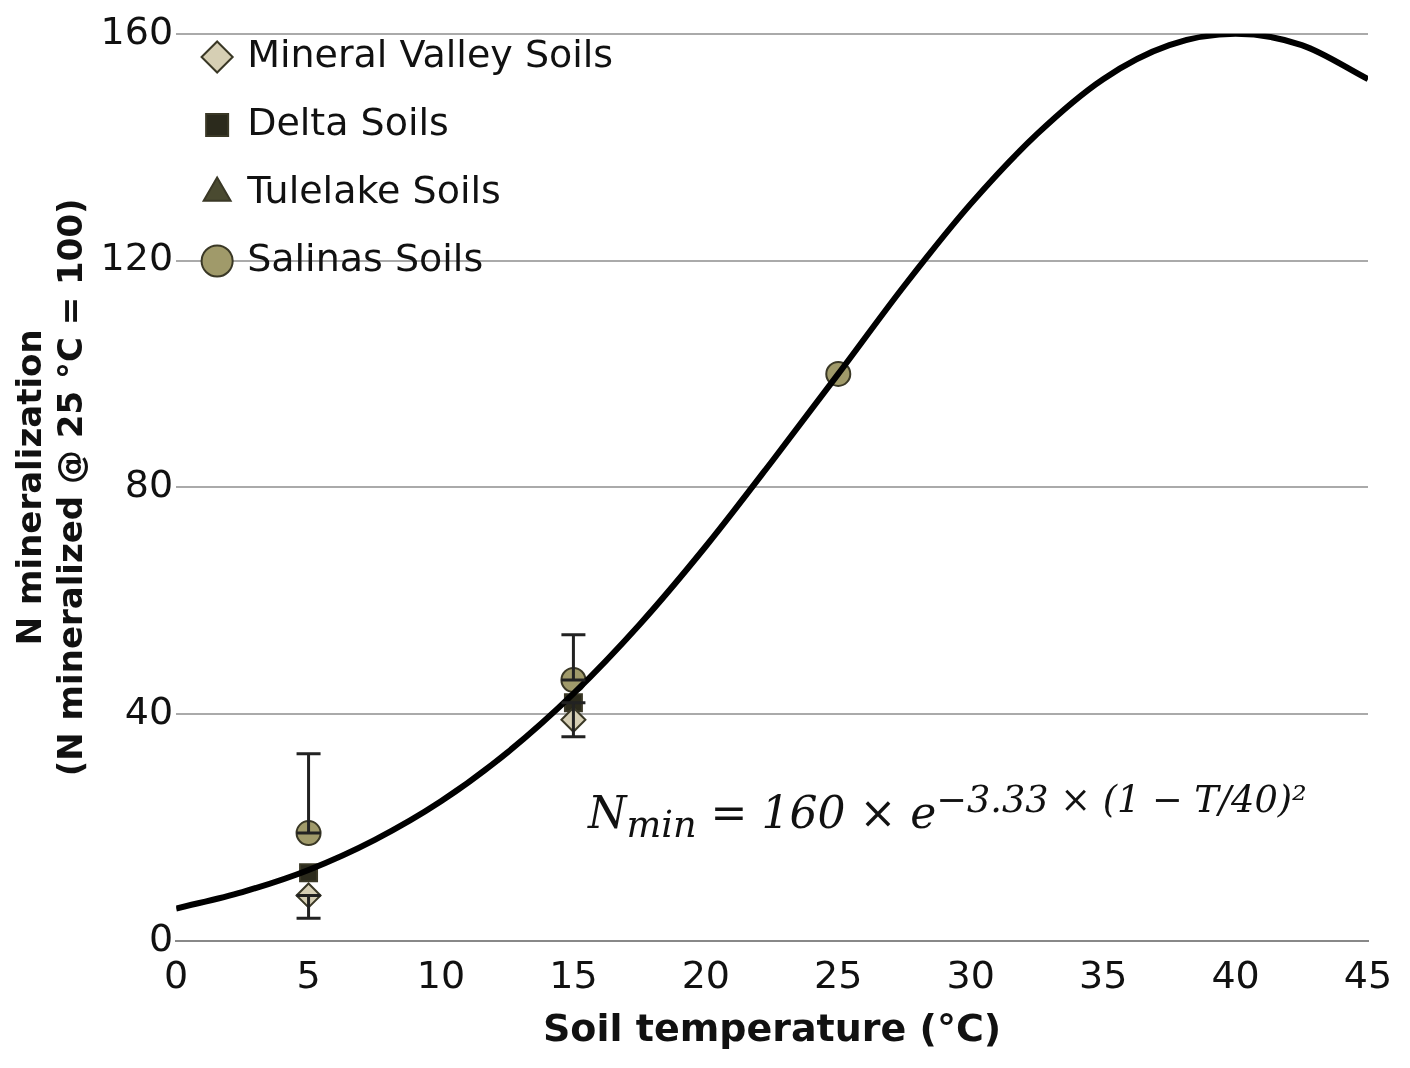 The height and width of the screenshot is (1068, 1410). What do you see at coordinates (50, 487) in the screenshot?
I see `y-axis-title: N mineralization (N mineralized @ 25 °C = 100)` at bounding box center [50, 487].